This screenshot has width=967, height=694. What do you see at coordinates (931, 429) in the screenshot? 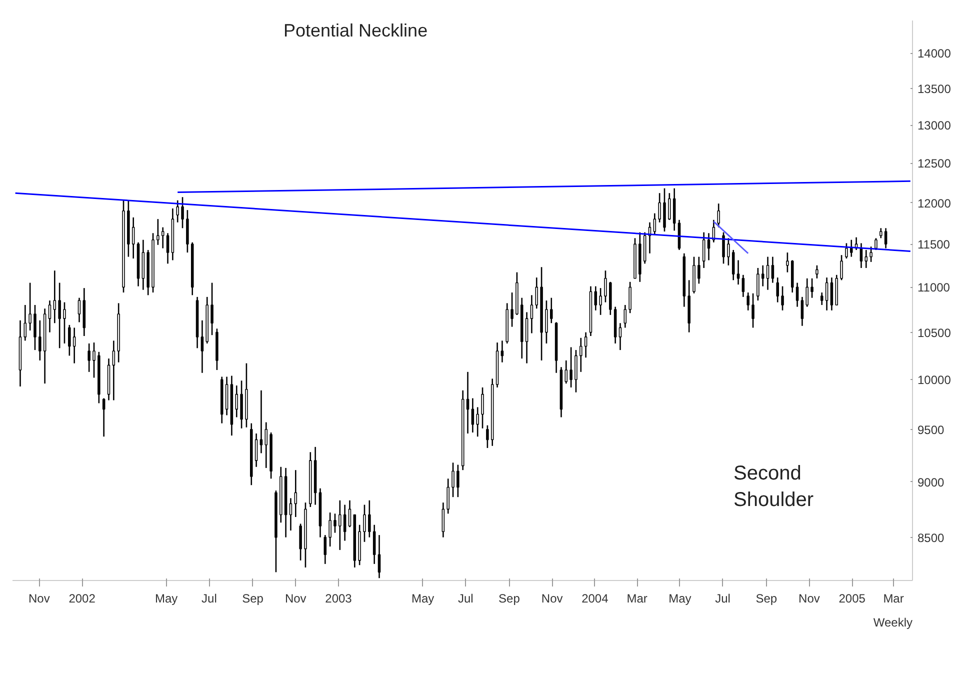
I see `y-tick-label: 9500` at bounding box center [931, 429].